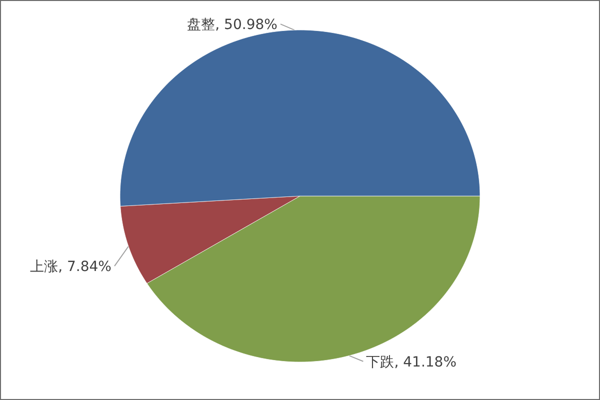 This screenshot has width=600, height=400. I want to click on slice-label: 下跌, 41.18%, so click(411, 362).